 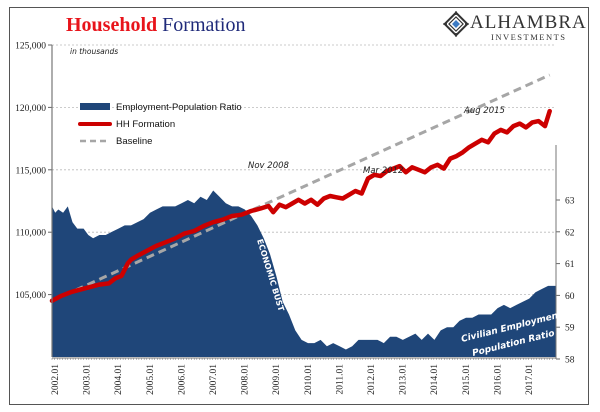 I want to click on left-tick-label: 125,000, so click(x=30, y=47).